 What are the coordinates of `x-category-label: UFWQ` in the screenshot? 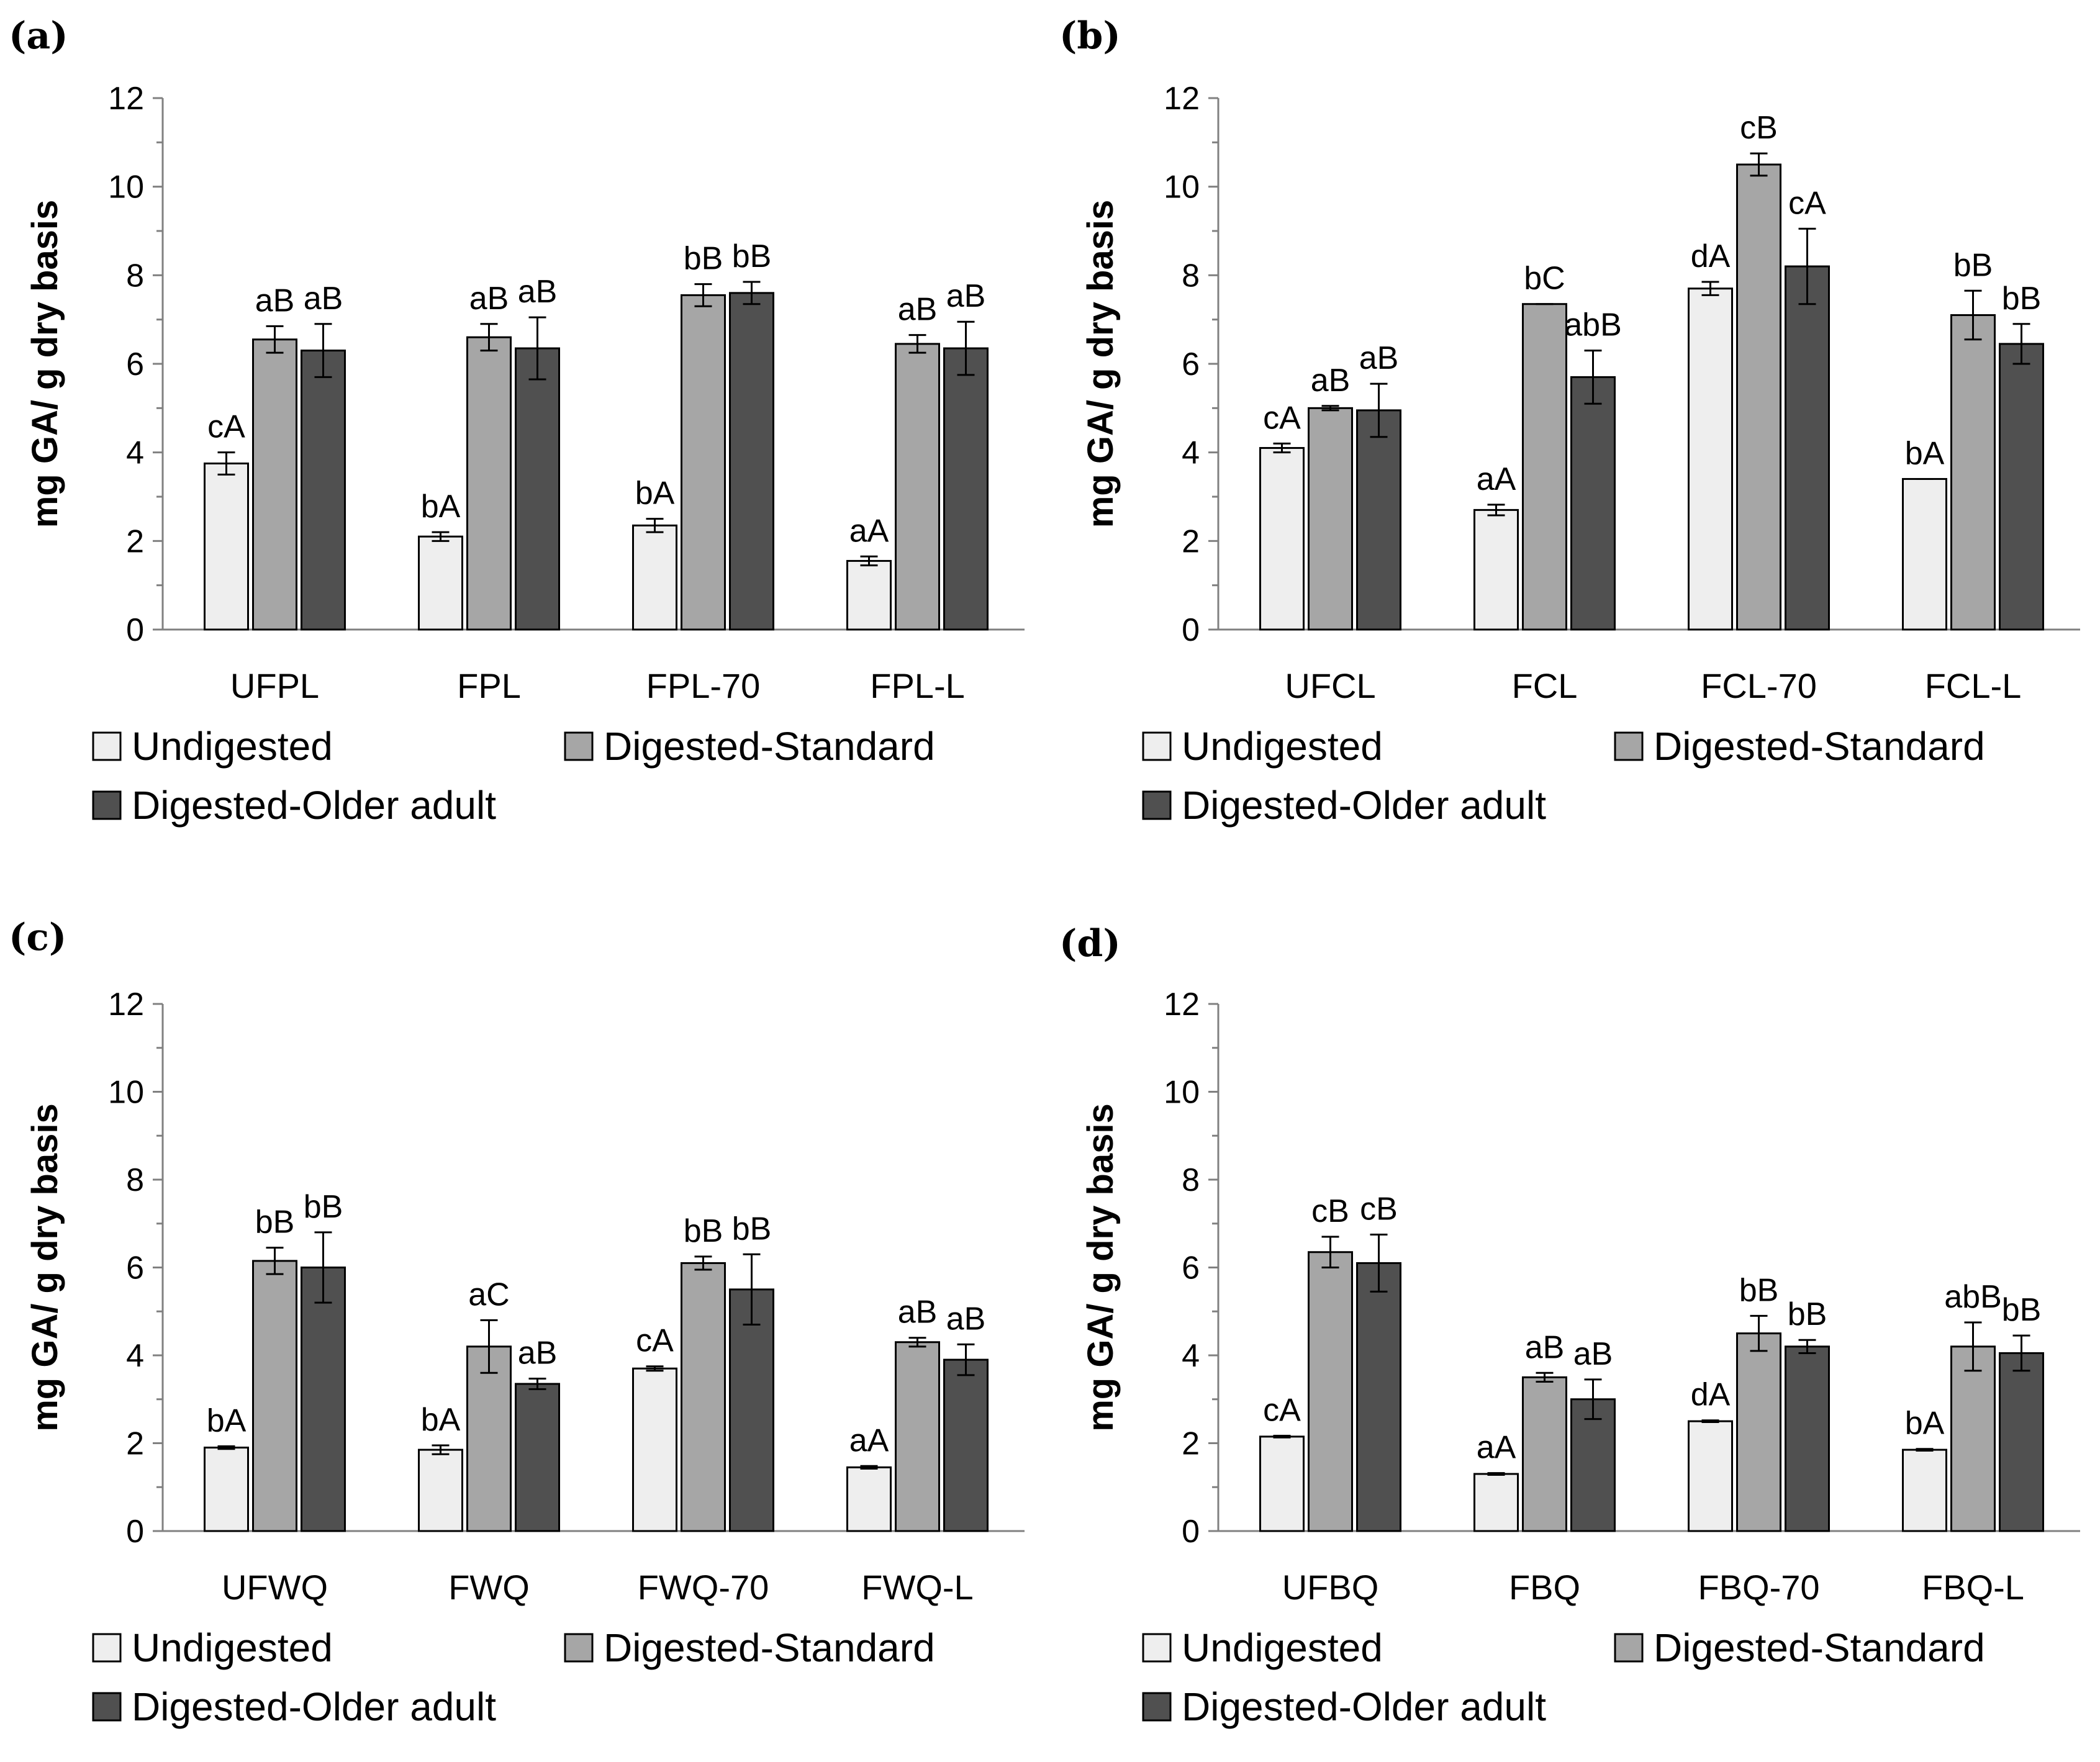 It's located at (275, 1587).